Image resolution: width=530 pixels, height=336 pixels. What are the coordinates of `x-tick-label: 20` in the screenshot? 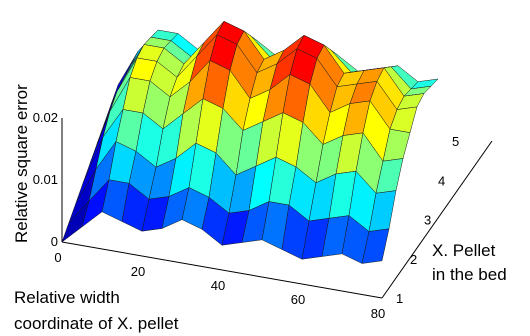 It's located at (138, 271).